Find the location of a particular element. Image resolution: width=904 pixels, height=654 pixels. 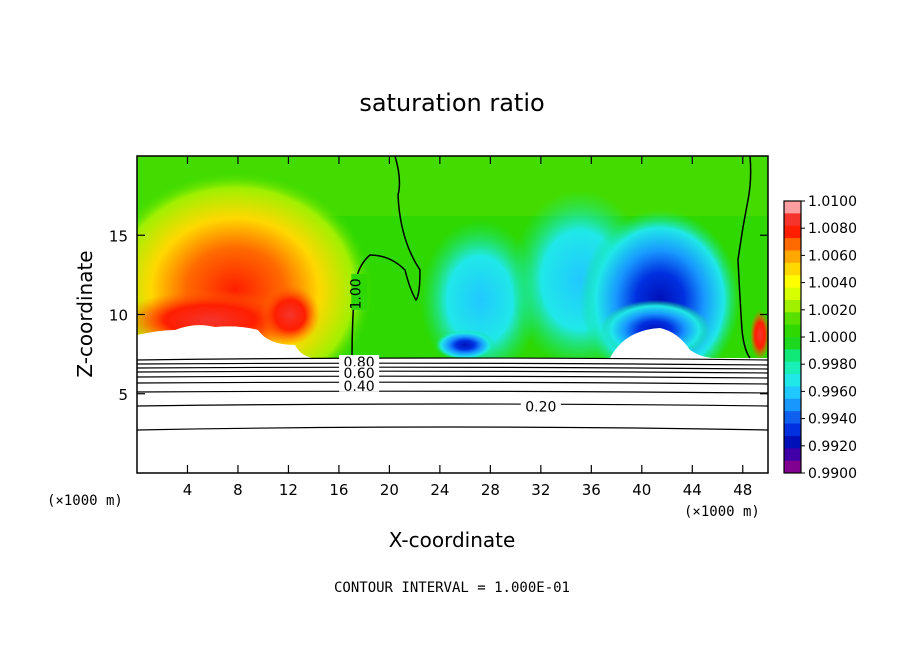

y-tick-label: 15 is located at coordinates (118, 236).